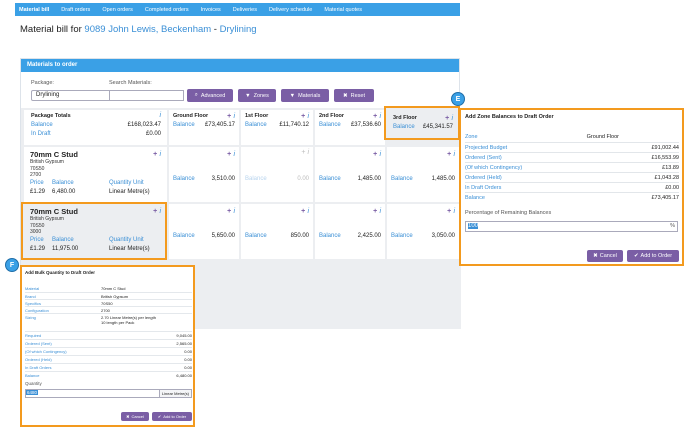 This screenshot has height=432, width=688. I want to click on reset-button: ✖ Reset, so click(354, 95).